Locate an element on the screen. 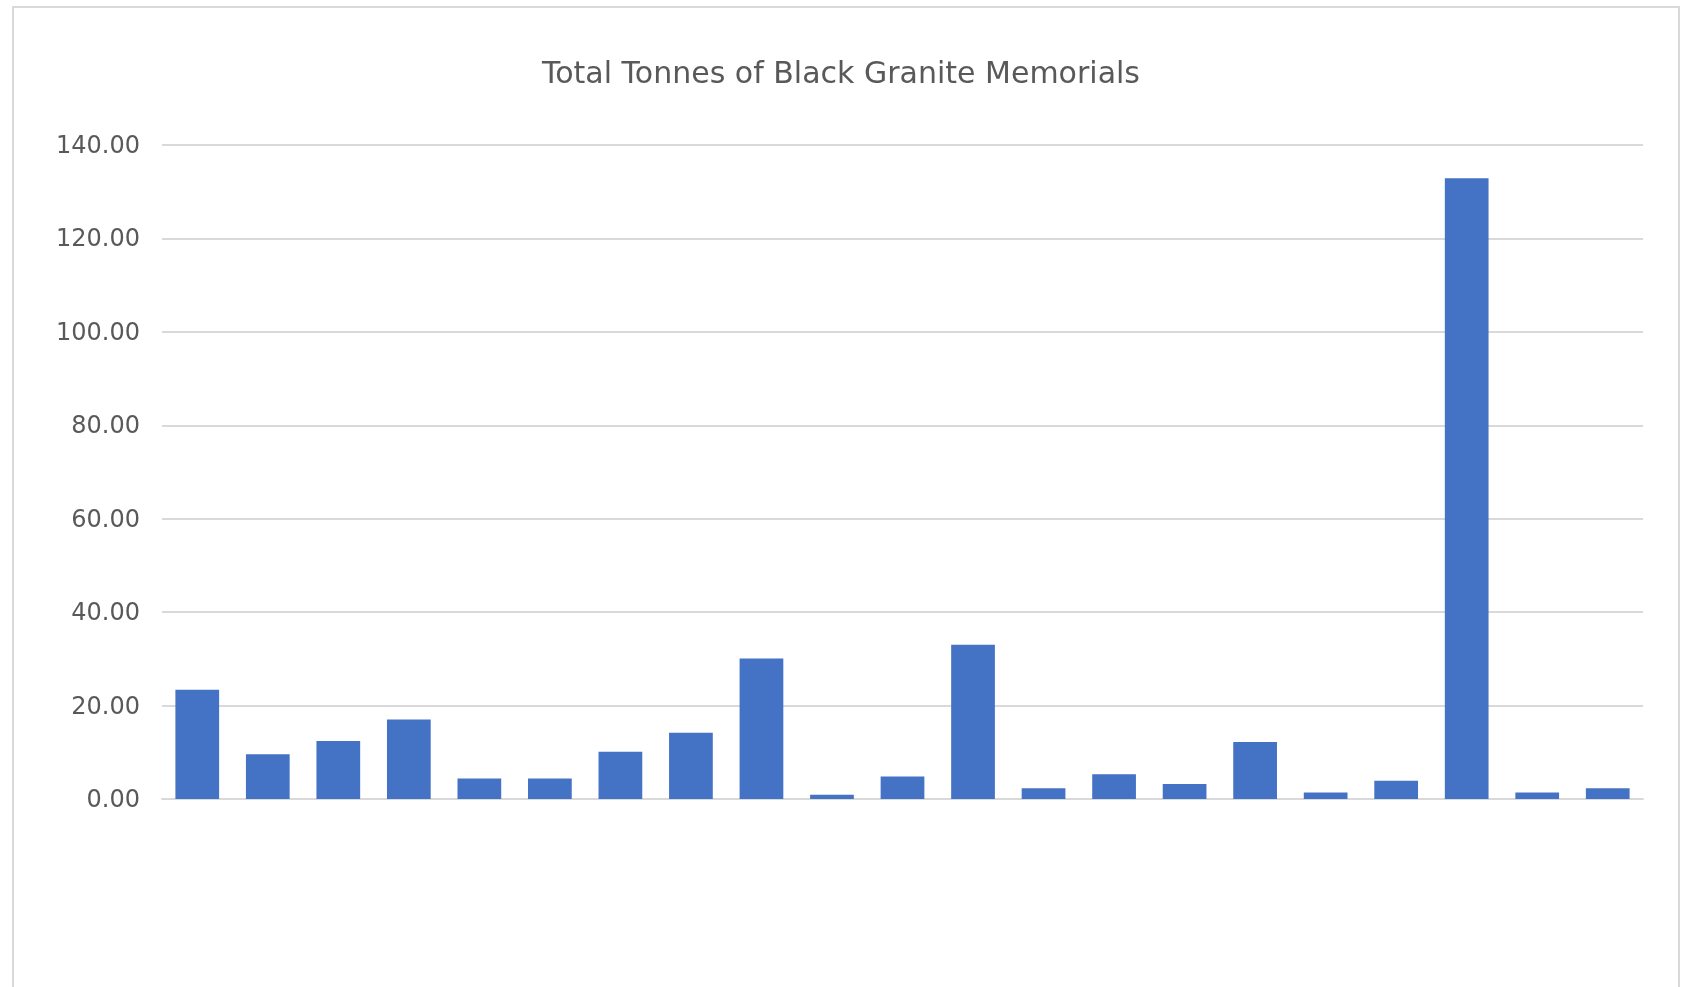  y-tick-label: 40.00 is located at coordinates (105, 612).